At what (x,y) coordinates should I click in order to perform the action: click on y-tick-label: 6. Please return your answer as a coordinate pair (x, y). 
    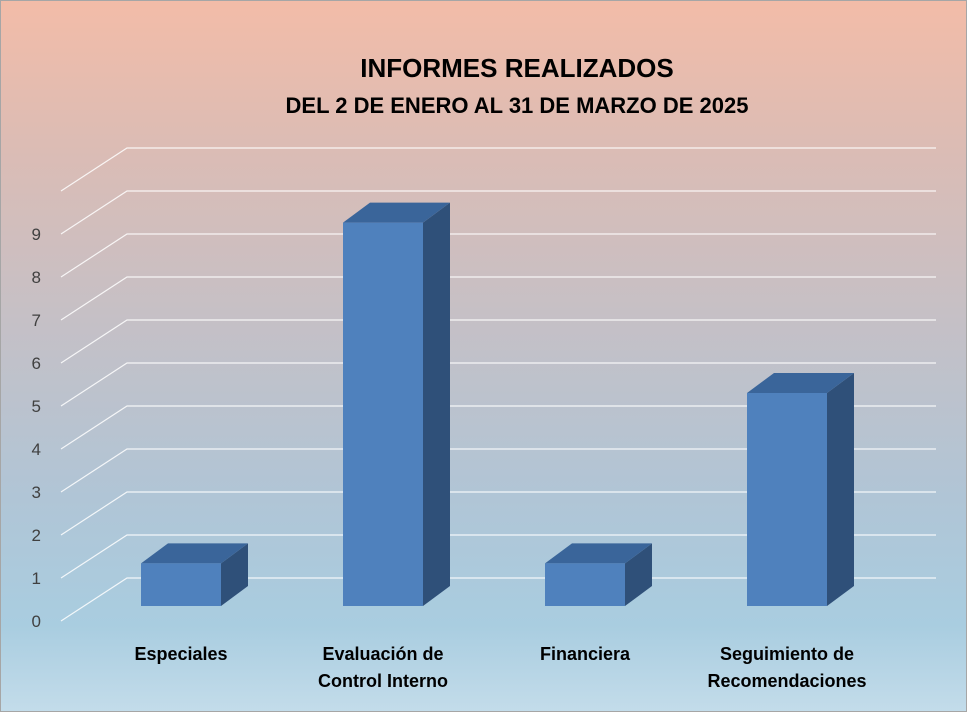
    Looking at the image, I should click on (36, 363).